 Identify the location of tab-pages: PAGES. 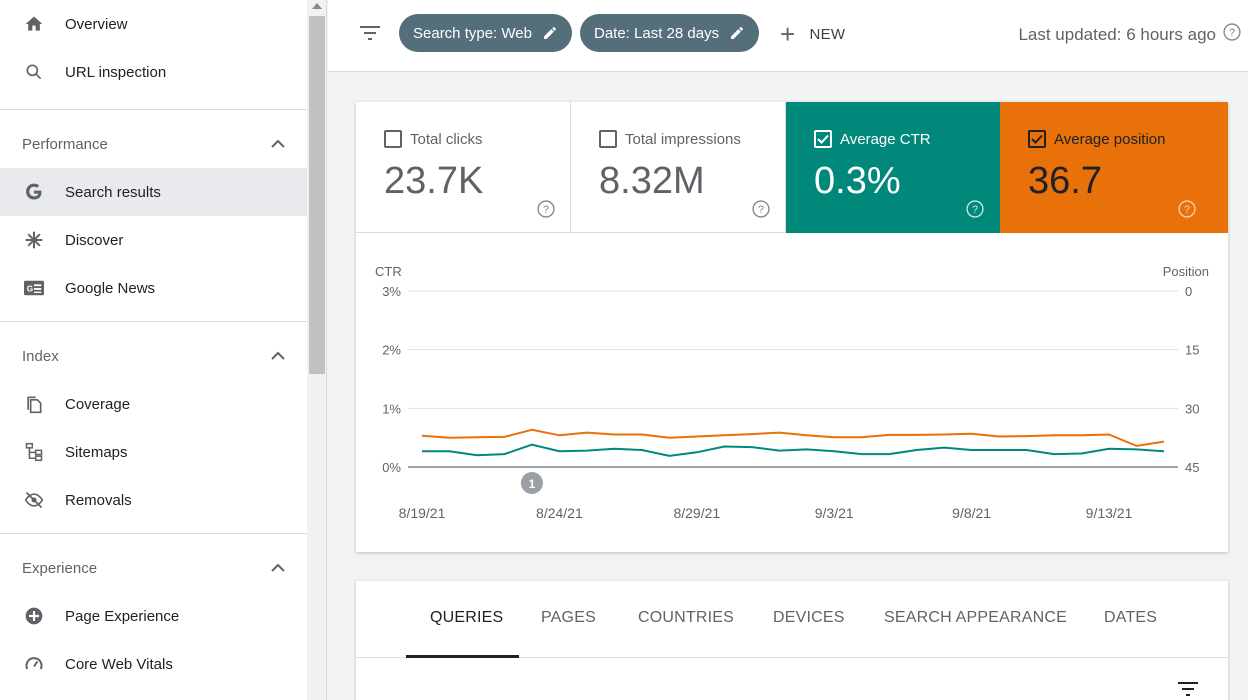
(568, 617).